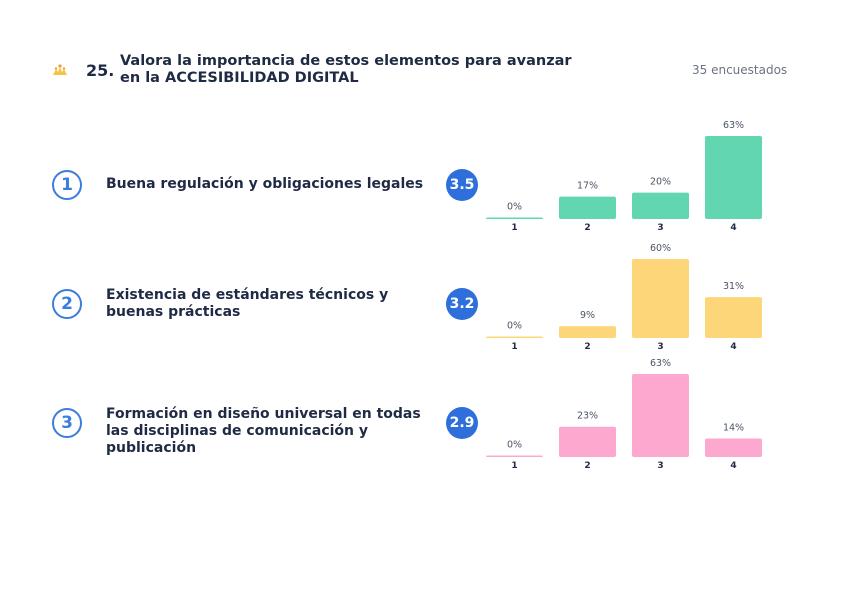  I want to click on bar-value-label: 60%, so click(660, 248).